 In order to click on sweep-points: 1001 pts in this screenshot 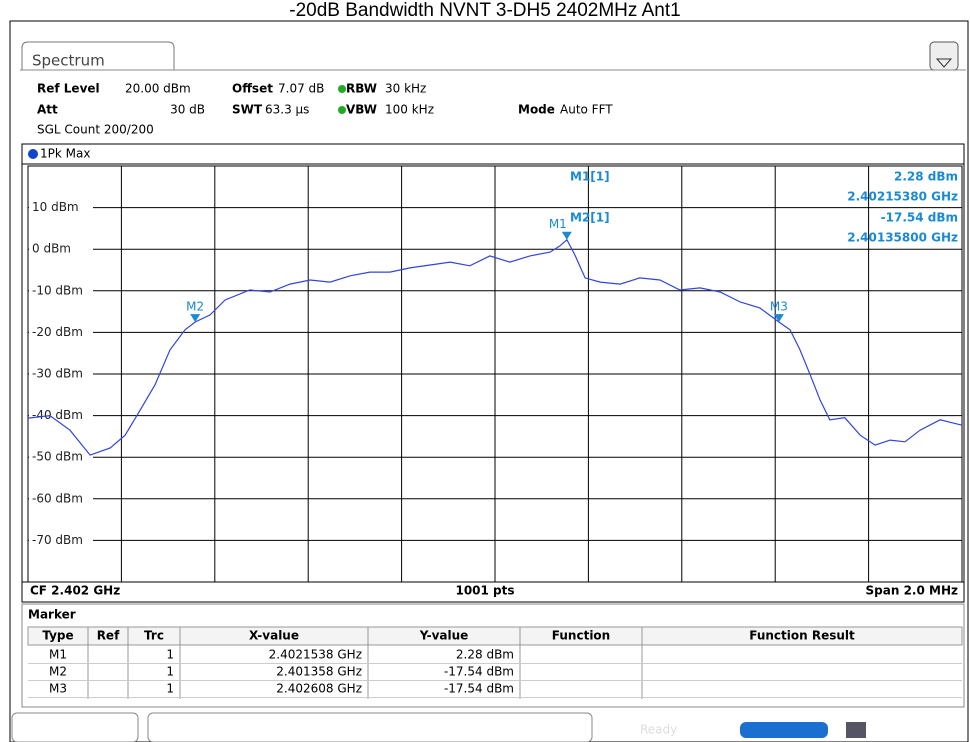, I will do `click(484, 591)`.